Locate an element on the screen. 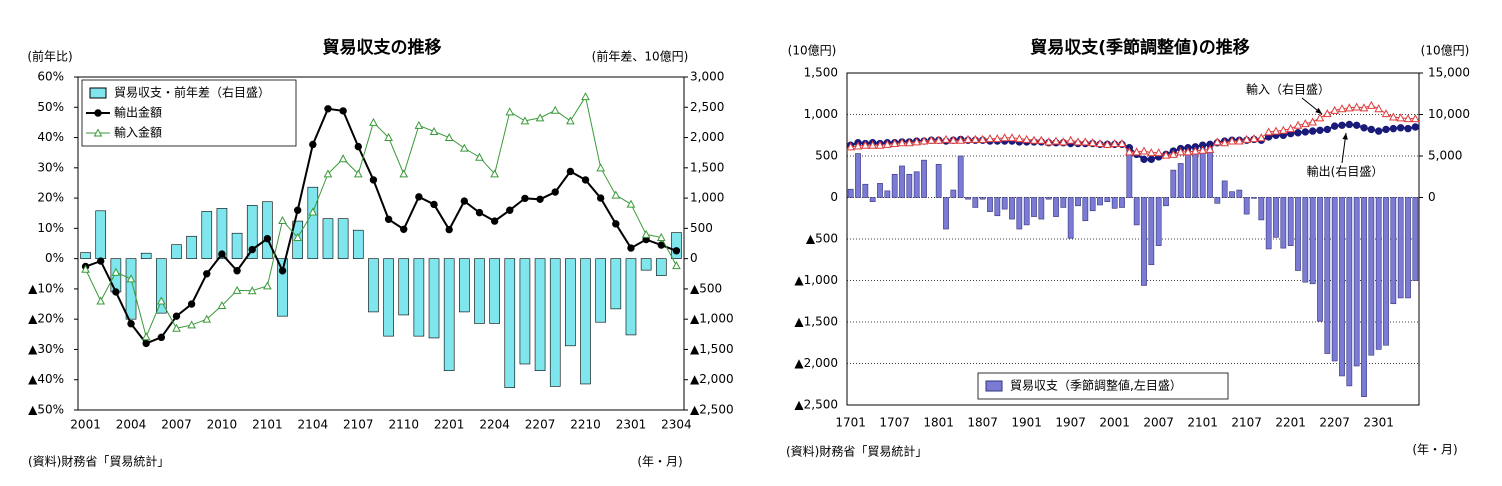 This screenshot has width=1502, height=486. y-tick-label: ▲500 is located at coordinates (706, 288).